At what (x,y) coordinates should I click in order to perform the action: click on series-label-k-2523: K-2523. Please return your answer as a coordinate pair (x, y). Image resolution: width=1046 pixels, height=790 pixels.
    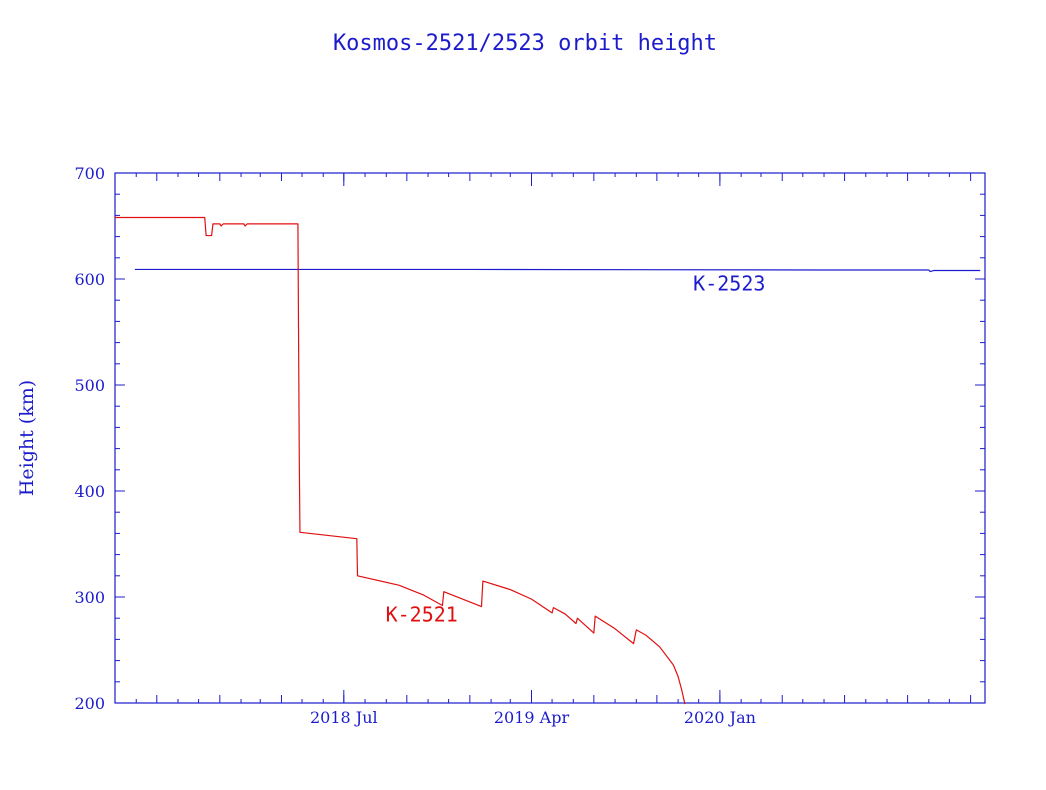
    Looking at the image, I should click on (729, 284).